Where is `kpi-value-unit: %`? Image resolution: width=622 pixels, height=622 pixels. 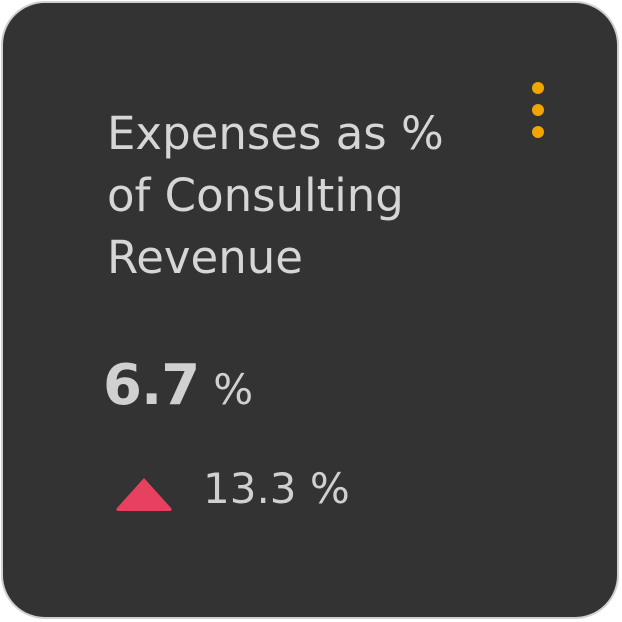
kpi-value-unit: % is located at coordinates (233, 389).